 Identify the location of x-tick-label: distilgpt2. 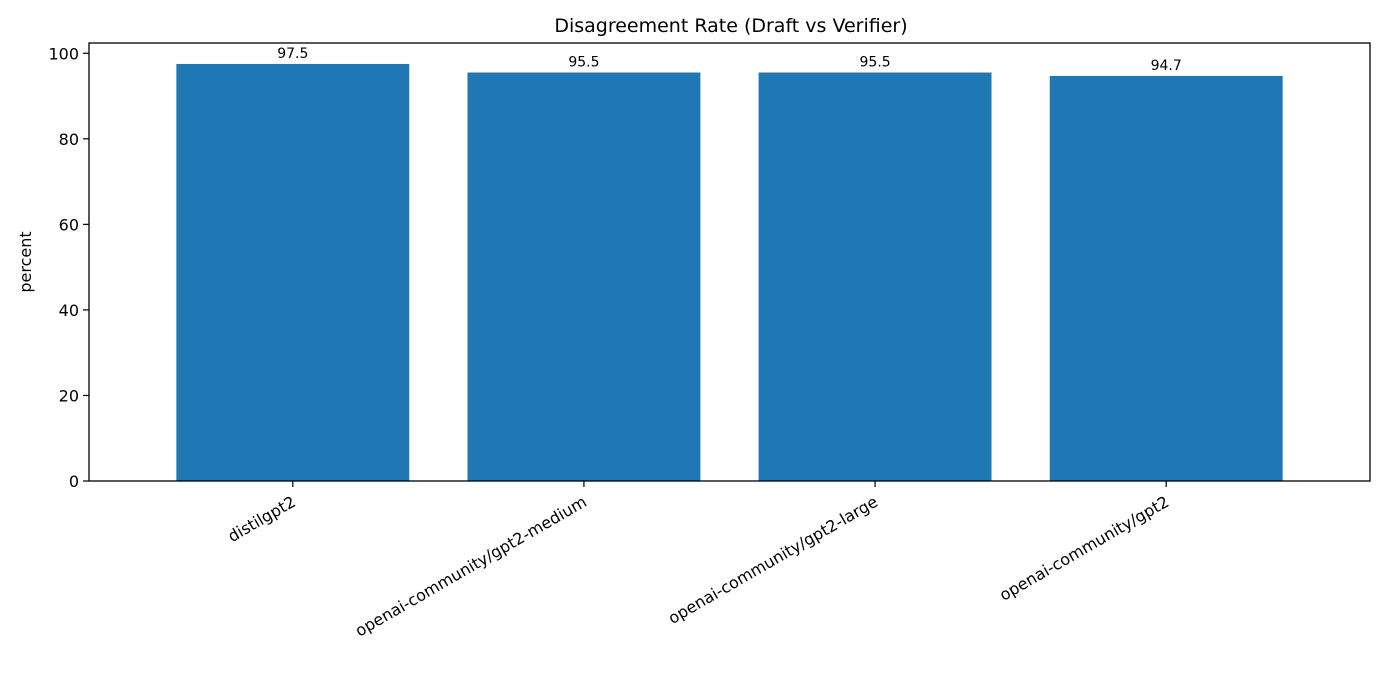
(261, 519).